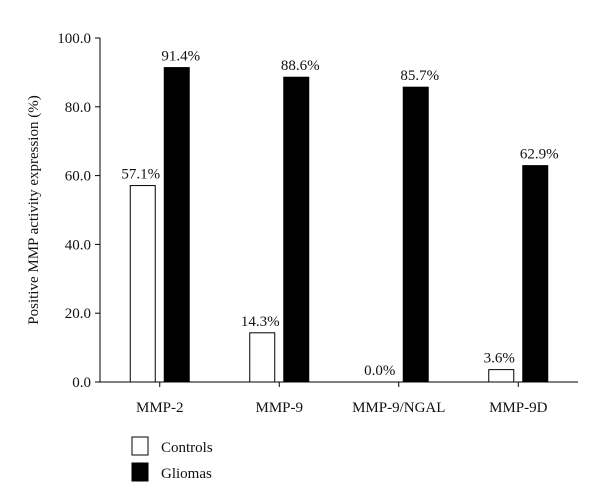 The width and height of the screenshot is (600, 502). Describe the element at coordinates (140, 446) in the screenshot. I see `legend-swatch-controls` at that location.